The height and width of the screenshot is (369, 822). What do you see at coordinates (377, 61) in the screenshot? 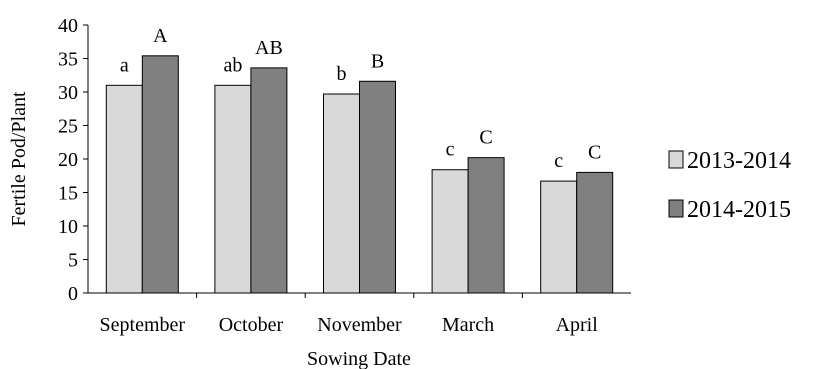
I see `bar-significance-label: B` at bounding box center [377, 61].